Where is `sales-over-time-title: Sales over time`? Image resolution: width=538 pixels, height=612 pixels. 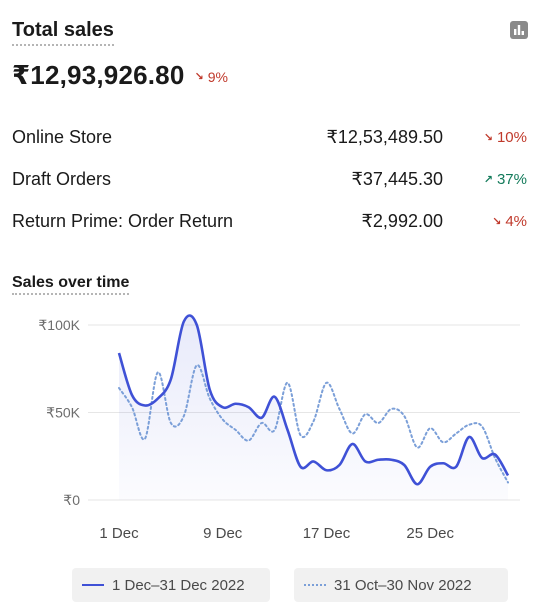 sales-over-time-title: Sales over time is located at coordinates (71, 284).